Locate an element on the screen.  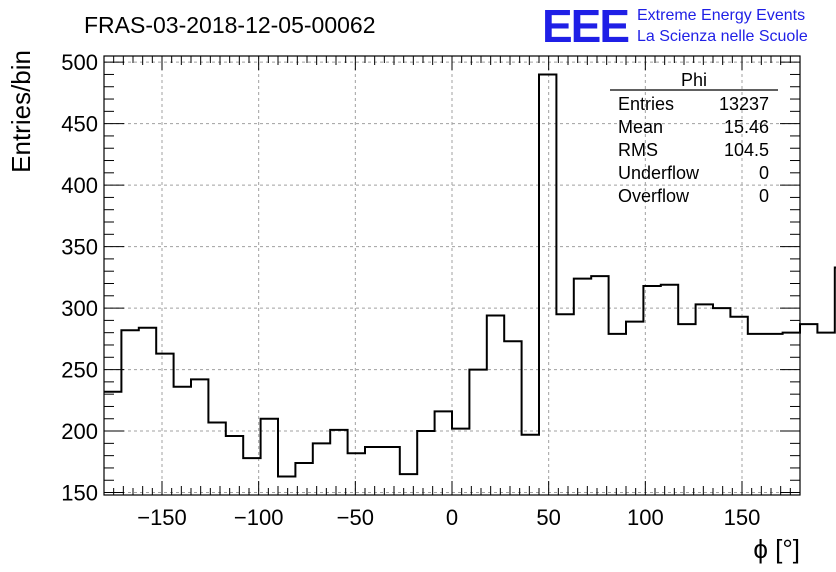
y-tick-label-5: 400 is located at coordinates (79, 185).